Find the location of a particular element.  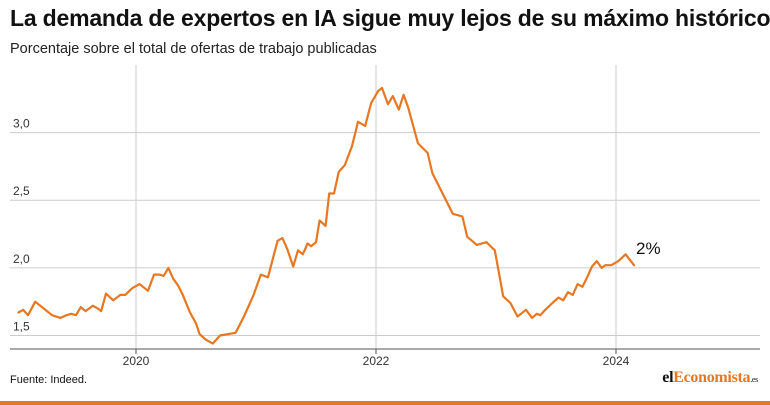

logo-part-1: el is located at coordinates (668, 377).